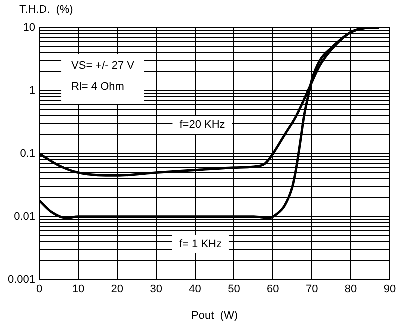 The width and height of the screenshot is (406, 327). I want to click on x-tick-label: 60, so click(273, 289).